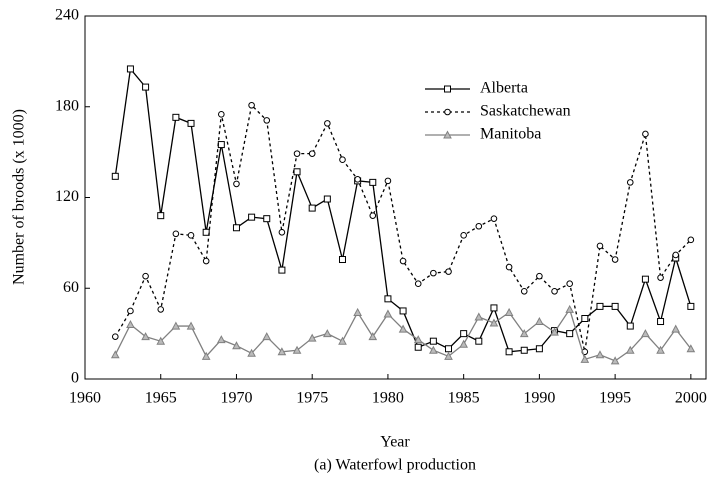  Describe the element at coordinates (85, 398) in the screenshot. I see `x-tick-label: 1960` at that location.